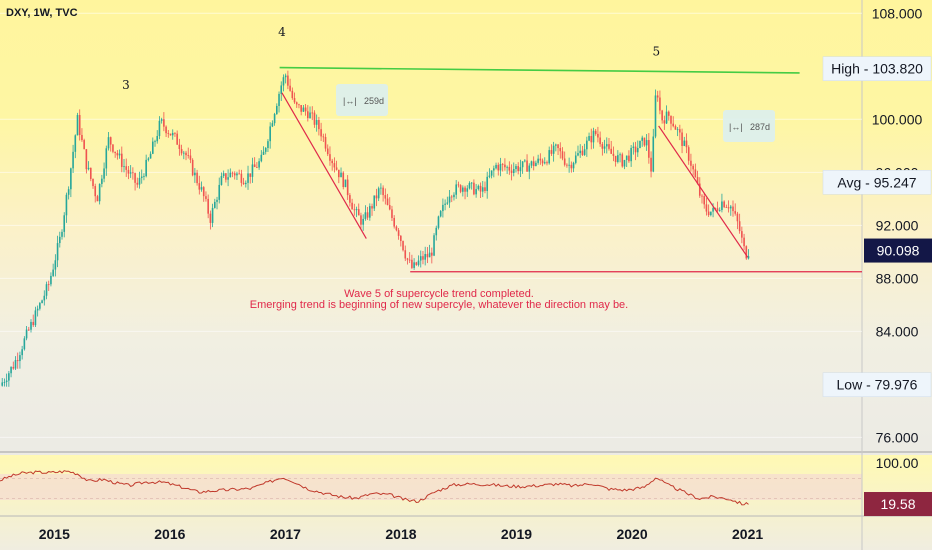 This screenshot has width=932, height=550. Describe the element at coordinates (374, 488) in the screenshot. I see `rsi-line` at that location.